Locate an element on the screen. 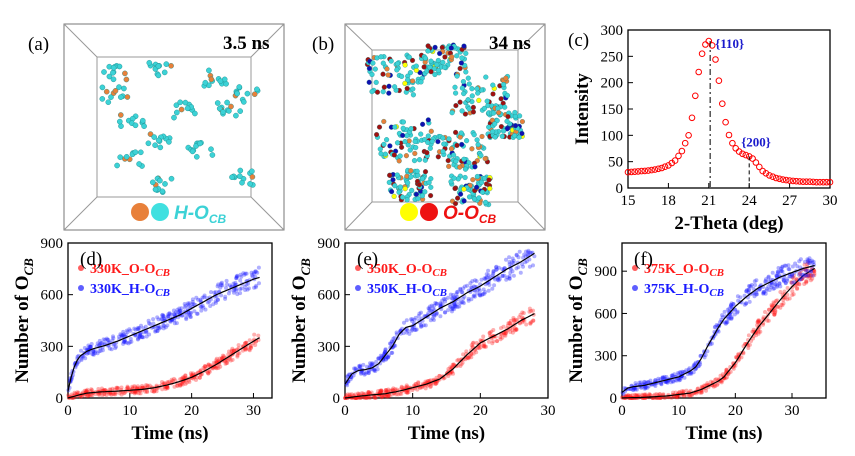 The image size is (855, 456). x-tick-label: 18 is located at coordinates (668, 201).